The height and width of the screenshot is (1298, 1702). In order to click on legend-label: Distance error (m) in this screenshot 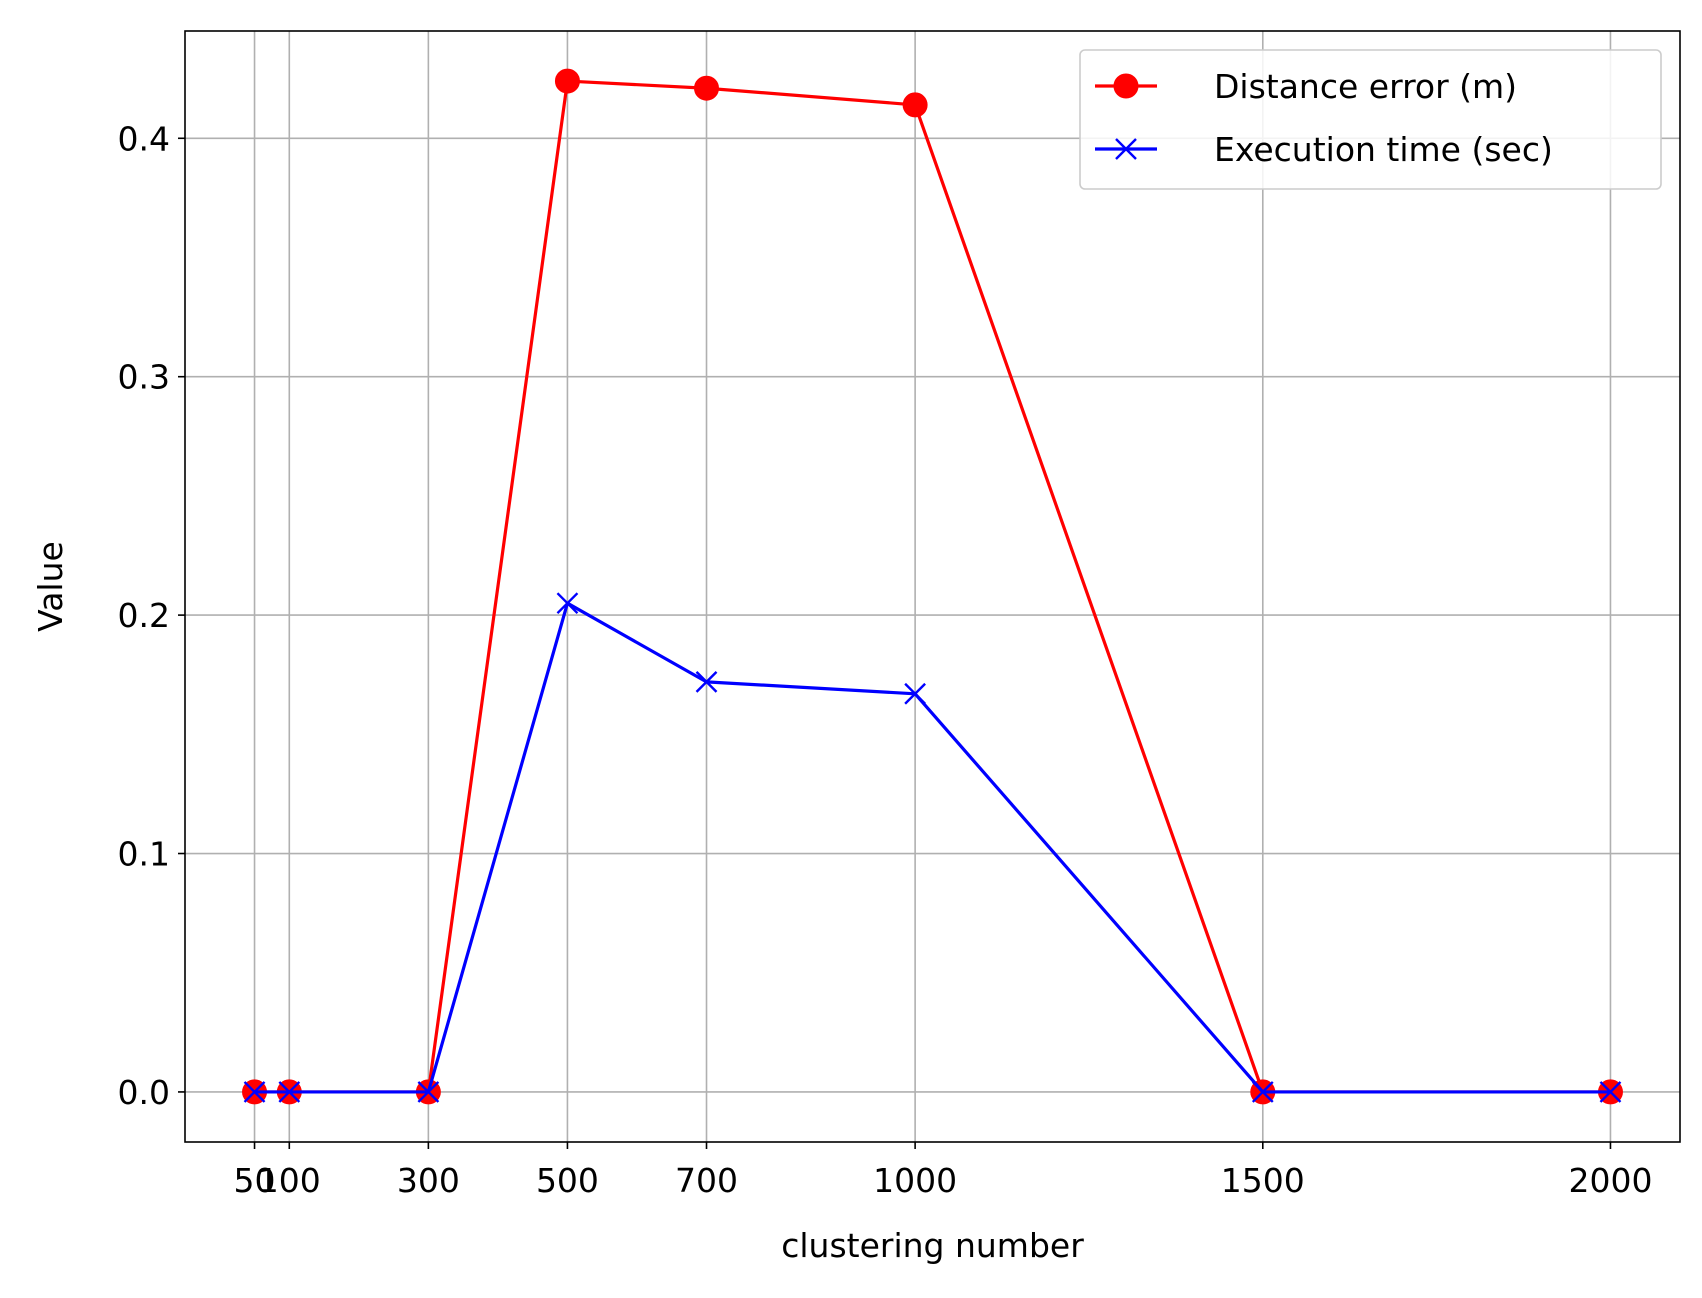, I will do `click(1365, 86)`.